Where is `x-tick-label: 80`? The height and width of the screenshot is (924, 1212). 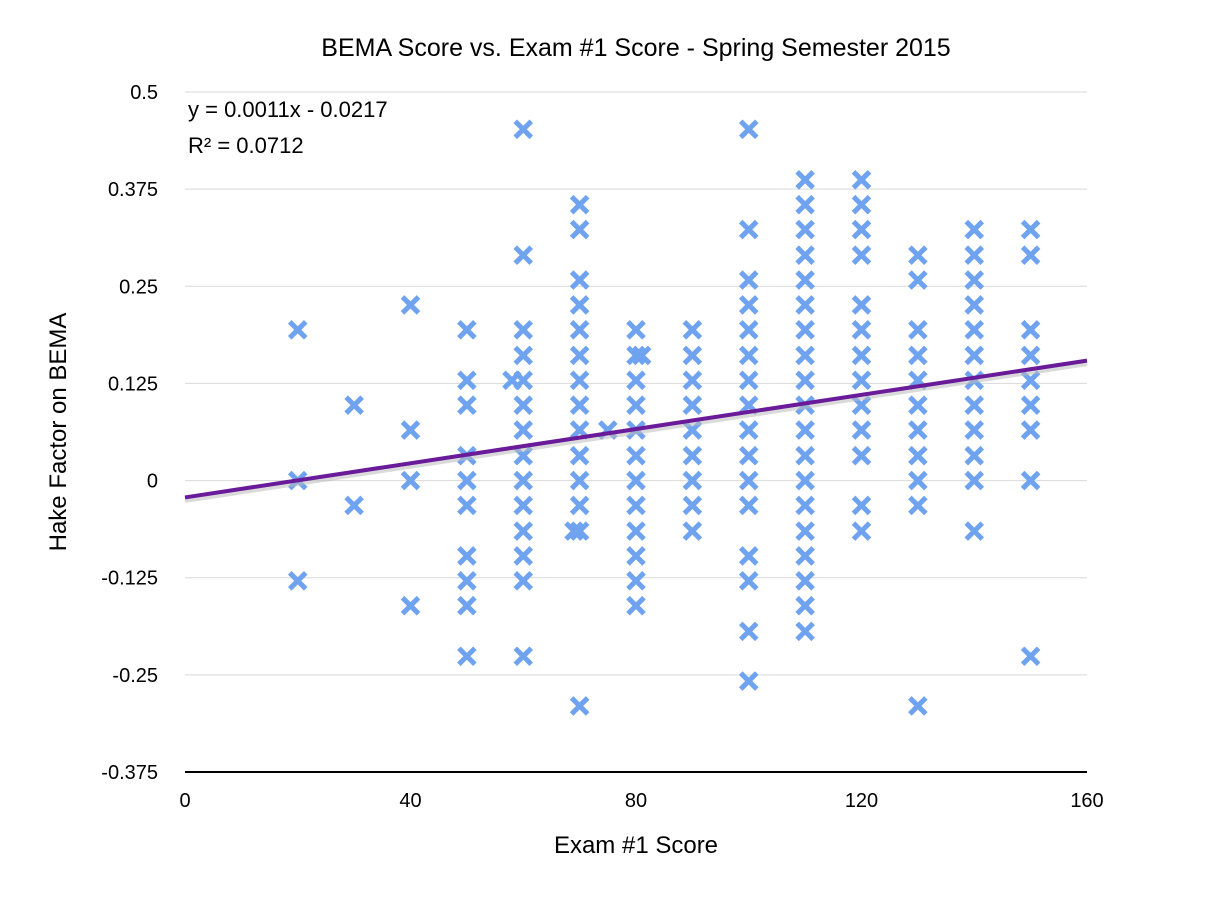
x-tick-label: 80 is located at coordinates (636, 801).